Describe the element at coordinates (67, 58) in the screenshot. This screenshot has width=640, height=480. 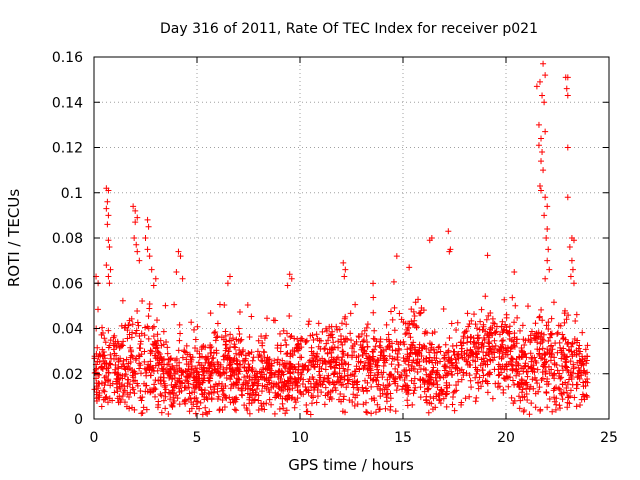
I see `y-tick-label: 0.16` at that location.